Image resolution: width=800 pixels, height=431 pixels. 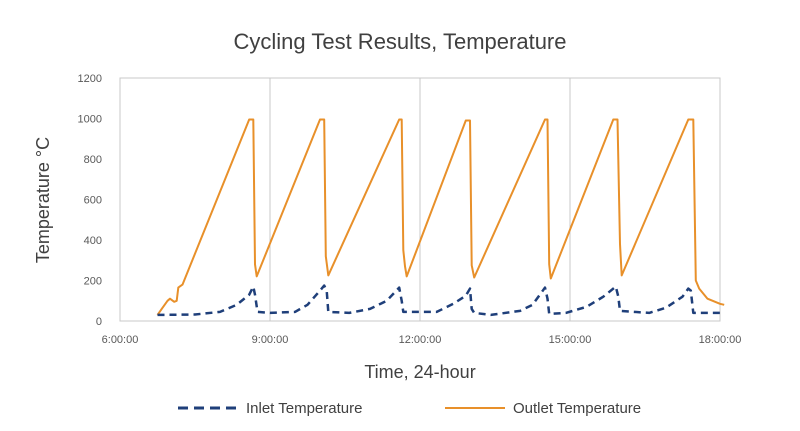 I want to click on y-axis-label: Temperature °C, so click(x=43, y=200).